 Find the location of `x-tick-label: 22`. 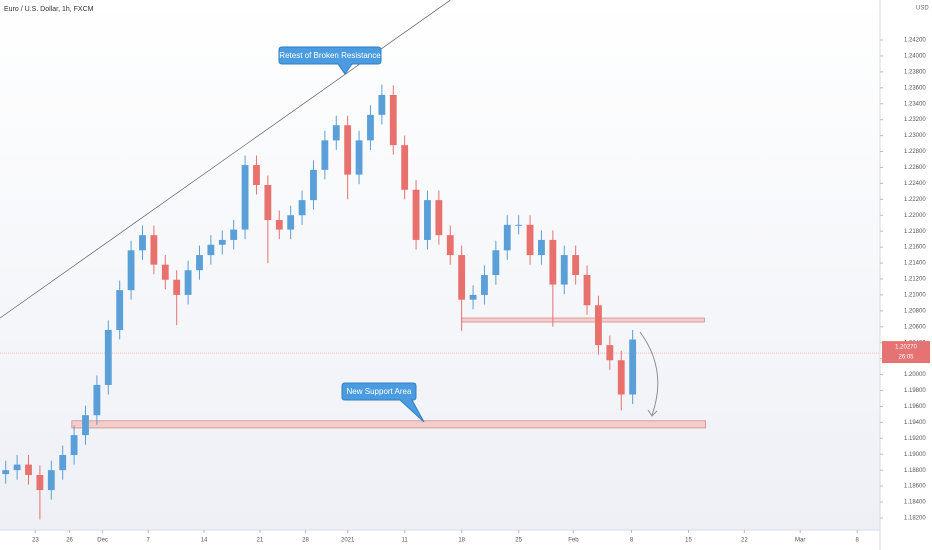

x-tick-label: 22 is located at coordinates (744, 541).